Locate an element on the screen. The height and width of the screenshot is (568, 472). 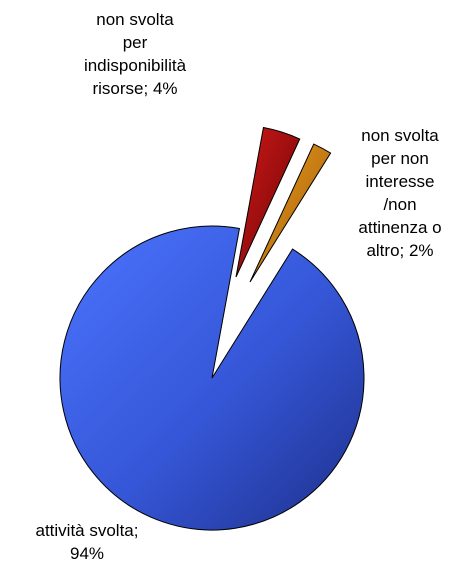
slice-label-indisponibilita-risorse: non svolta per indisponibilità risorse; 4% is located at coordinates (135, 54).